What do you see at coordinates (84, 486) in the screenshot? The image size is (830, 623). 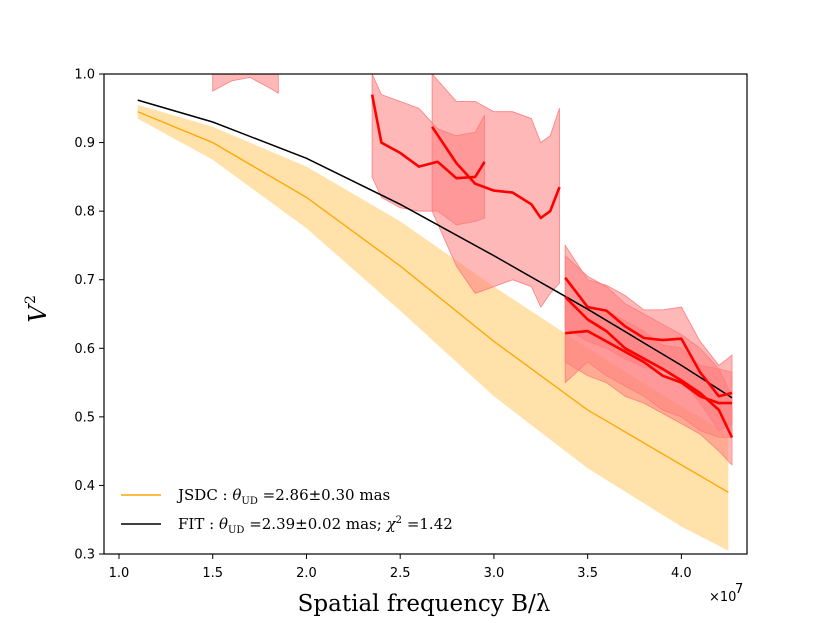 I see `y-tick-label: 0.4` at bounding box center [84, 486].